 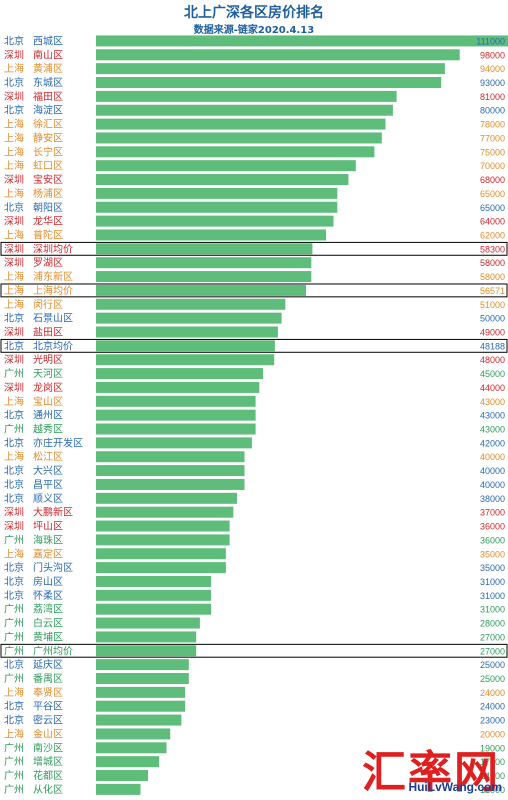 What do you see at coordinates (490, 41) in the screenshot?
I see `value-label: 111000` at bounding box center [490, 41].